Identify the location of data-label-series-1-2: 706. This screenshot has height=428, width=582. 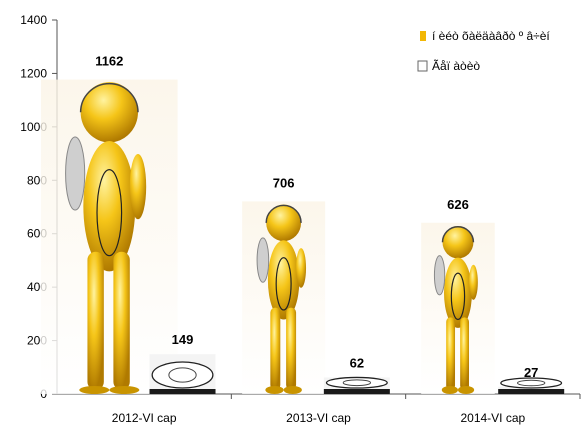
(284, 182).